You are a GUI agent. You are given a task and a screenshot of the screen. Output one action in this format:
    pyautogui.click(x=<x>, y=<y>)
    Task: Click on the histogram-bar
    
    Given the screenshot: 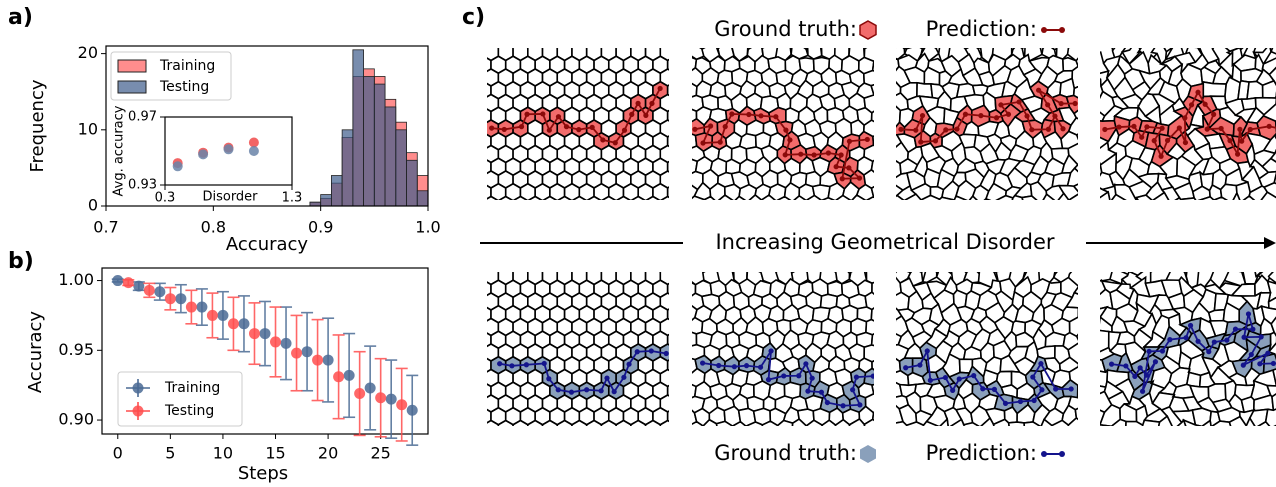 What is the action you would take?
    pyautogui.click(x=422, y=198)
    